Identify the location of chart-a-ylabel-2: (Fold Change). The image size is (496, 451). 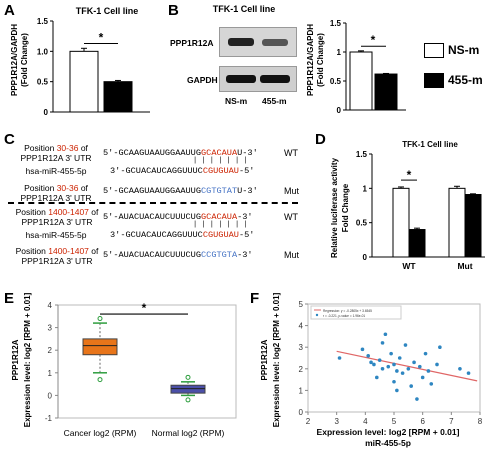
(24, 60).